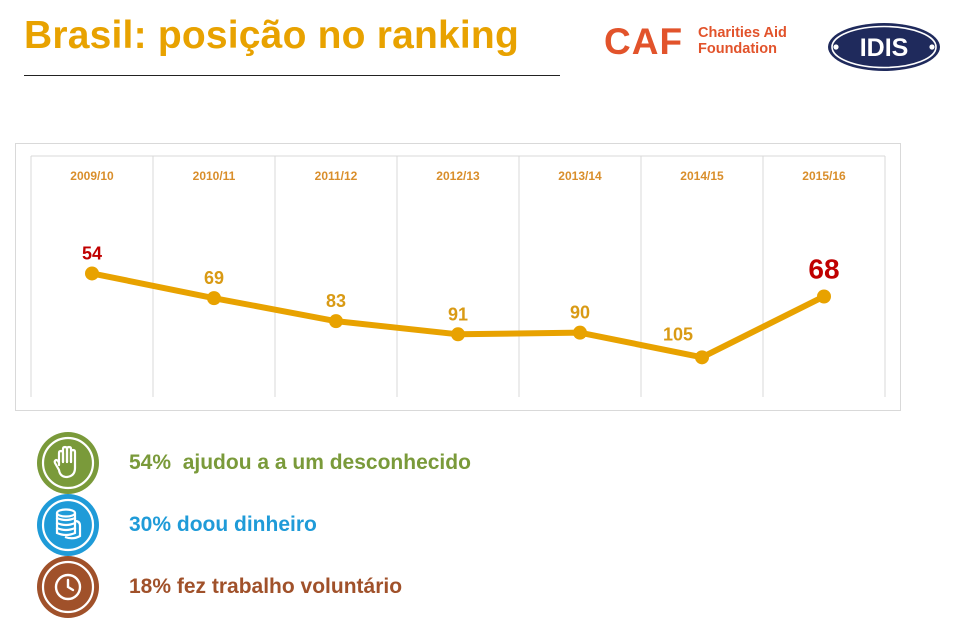 This screenshot has height=633, width=963. I want to click on caf-logo-name: Charities Aid Foundation, so click(753, 41).